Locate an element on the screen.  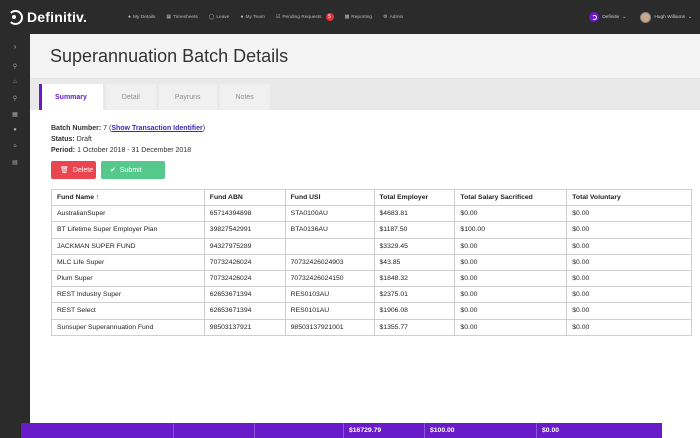
nav-leave-label: Leave is located at coordinates (223, 17).